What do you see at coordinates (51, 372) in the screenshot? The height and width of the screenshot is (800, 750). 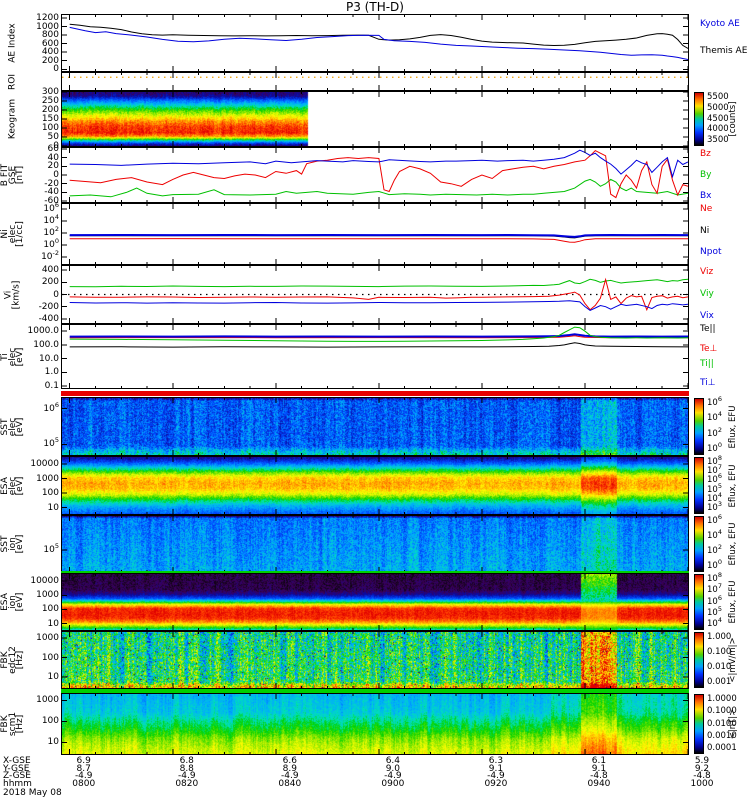 I see `ti-ytick-1.0: 1.0` at bounding box center [51, 372].